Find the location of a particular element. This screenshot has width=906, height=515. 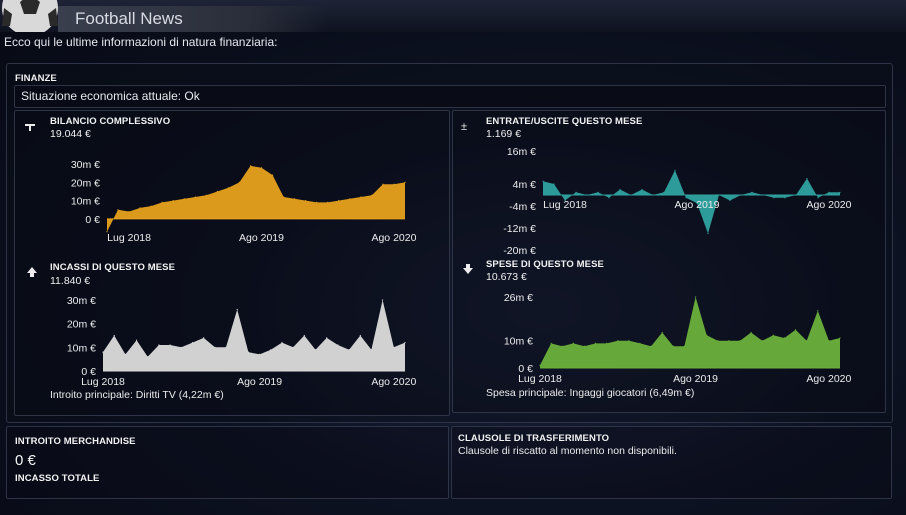

entrate-value: 1.169 € is located at coordinates (504, 134).